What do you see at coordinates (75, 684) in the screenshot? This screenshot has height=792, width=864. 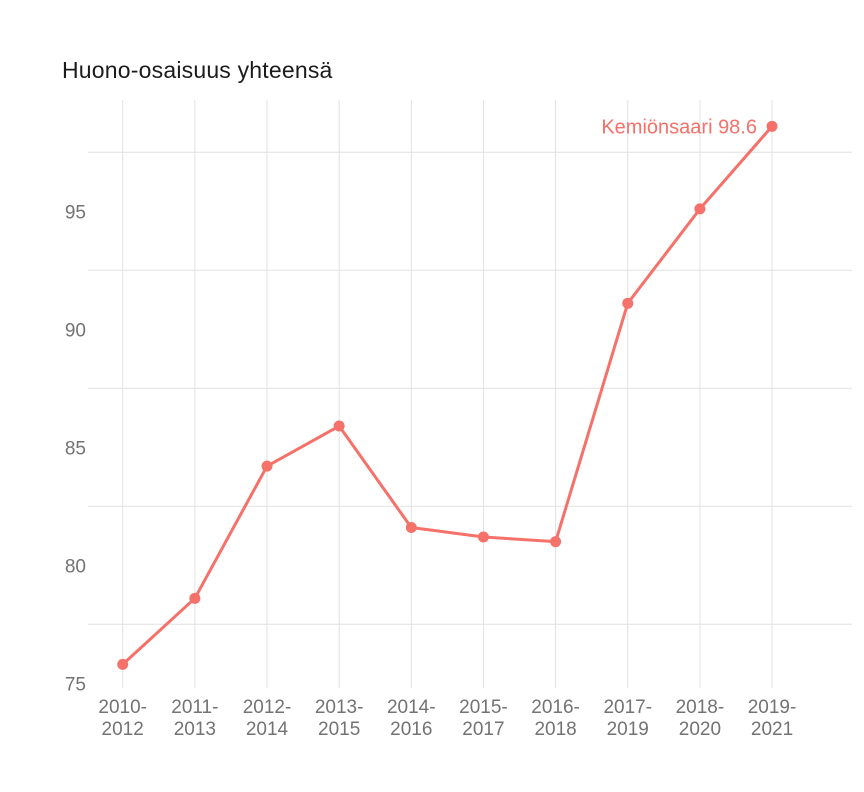 I see `y-tick-label: 75` at bounding box center [75, 684].